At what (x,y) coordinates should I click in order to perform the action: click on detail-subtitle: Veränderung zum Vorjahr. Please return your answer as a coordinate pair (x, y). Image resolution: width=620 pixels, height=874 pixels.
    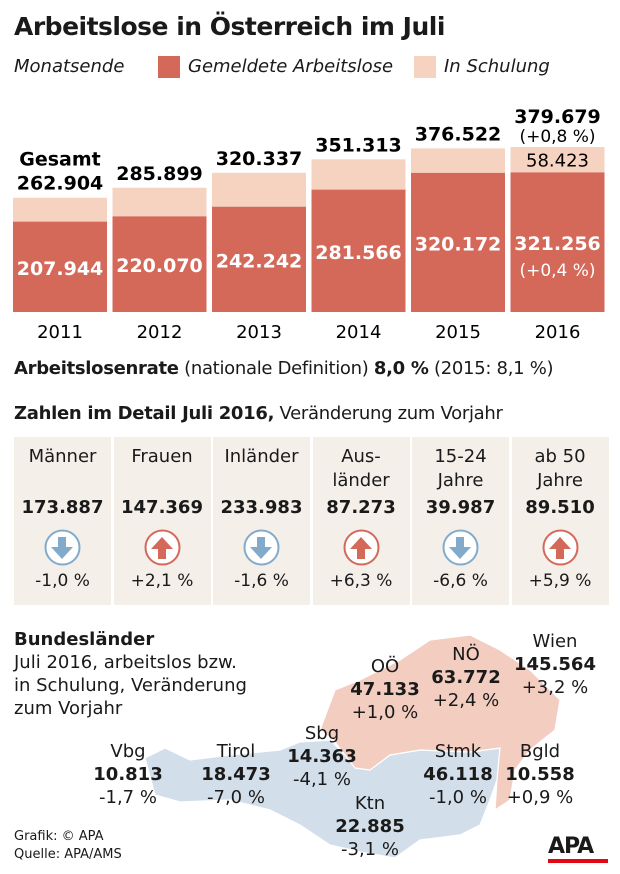
    Looking at the image, I should click on (391, 413).